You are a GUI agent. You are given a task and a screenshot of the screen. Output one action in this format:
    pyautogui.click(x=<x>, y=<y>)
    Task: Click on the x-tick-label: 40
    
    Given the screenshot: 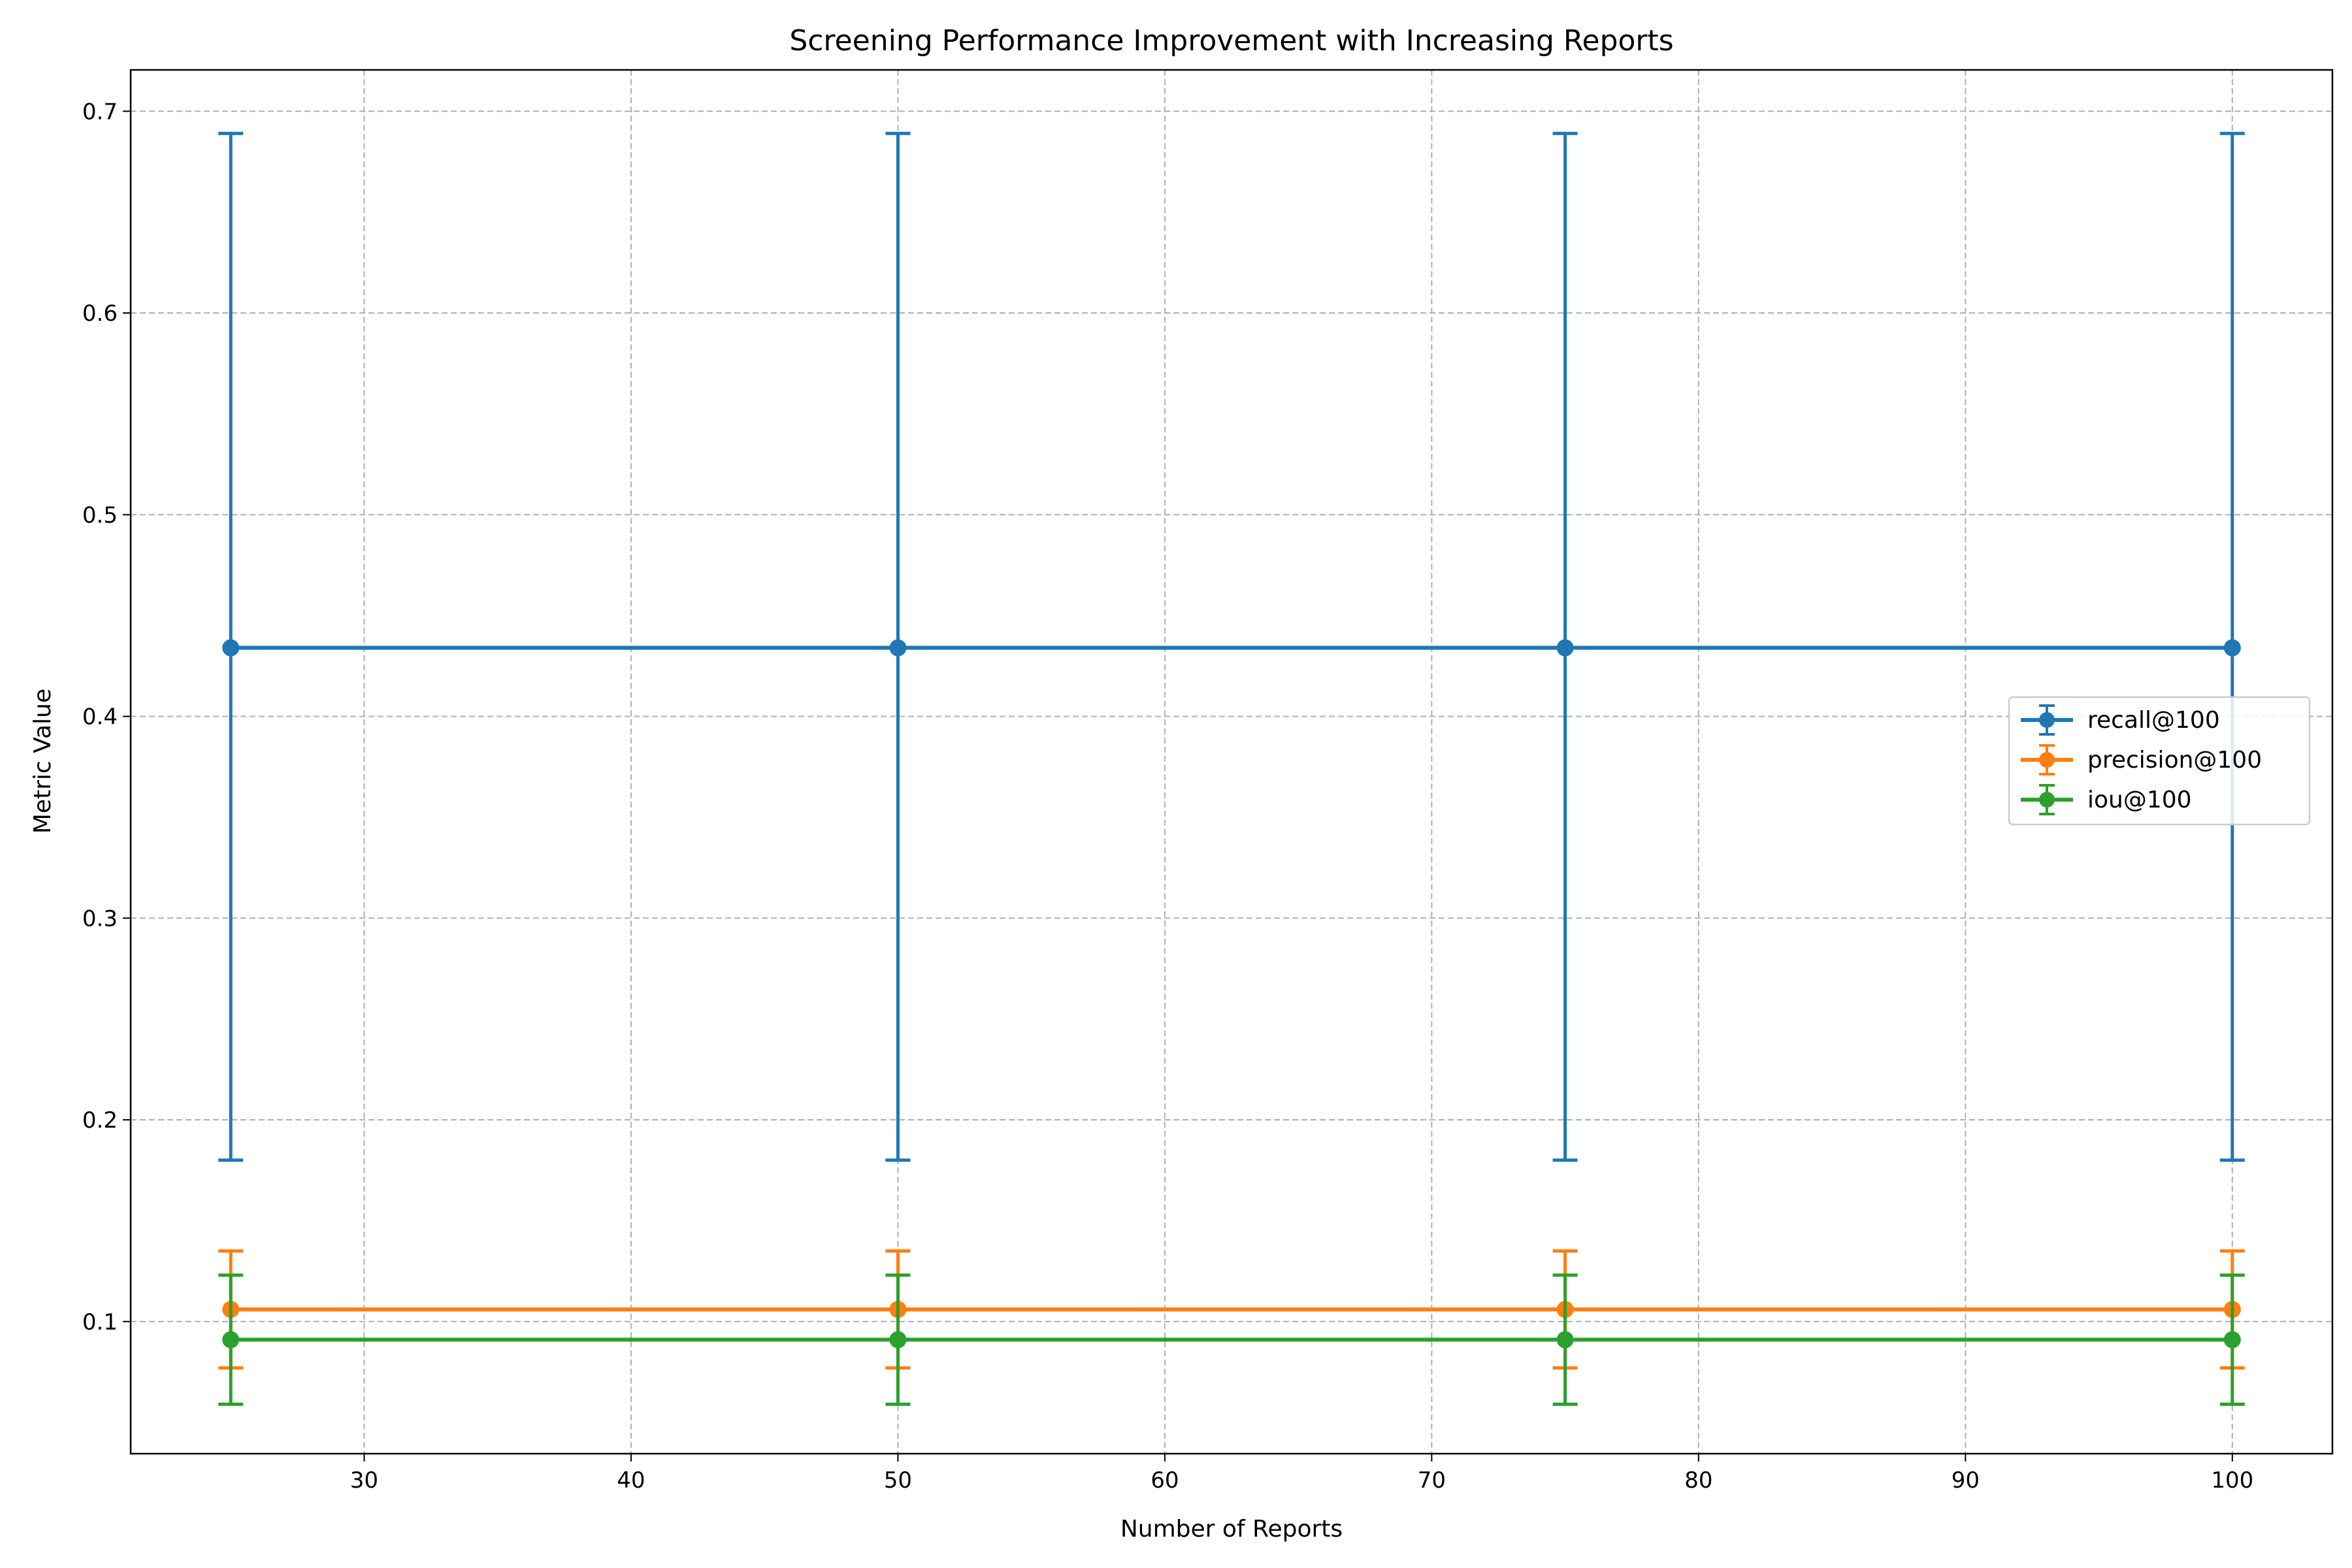 What is the action you would take?
    pyautogui.click(x=631, y=1480)
    